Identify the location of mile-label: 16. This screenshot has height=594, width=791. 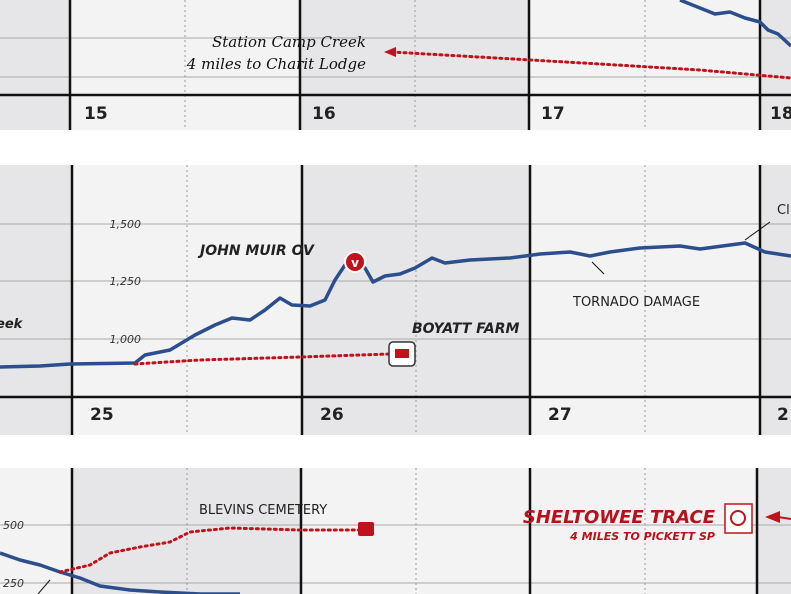
(324, 114).